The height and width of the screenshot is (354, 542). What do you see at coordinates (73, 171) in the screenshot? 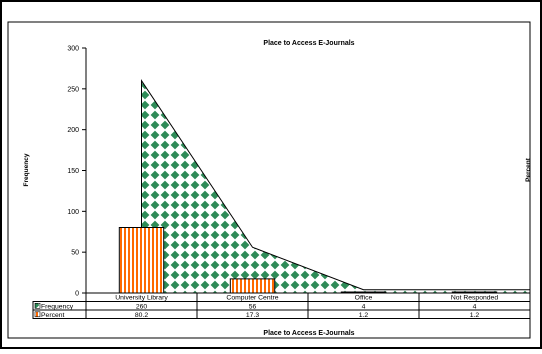
I see `y-tick-label: 150` at bounding box center [73, 171].